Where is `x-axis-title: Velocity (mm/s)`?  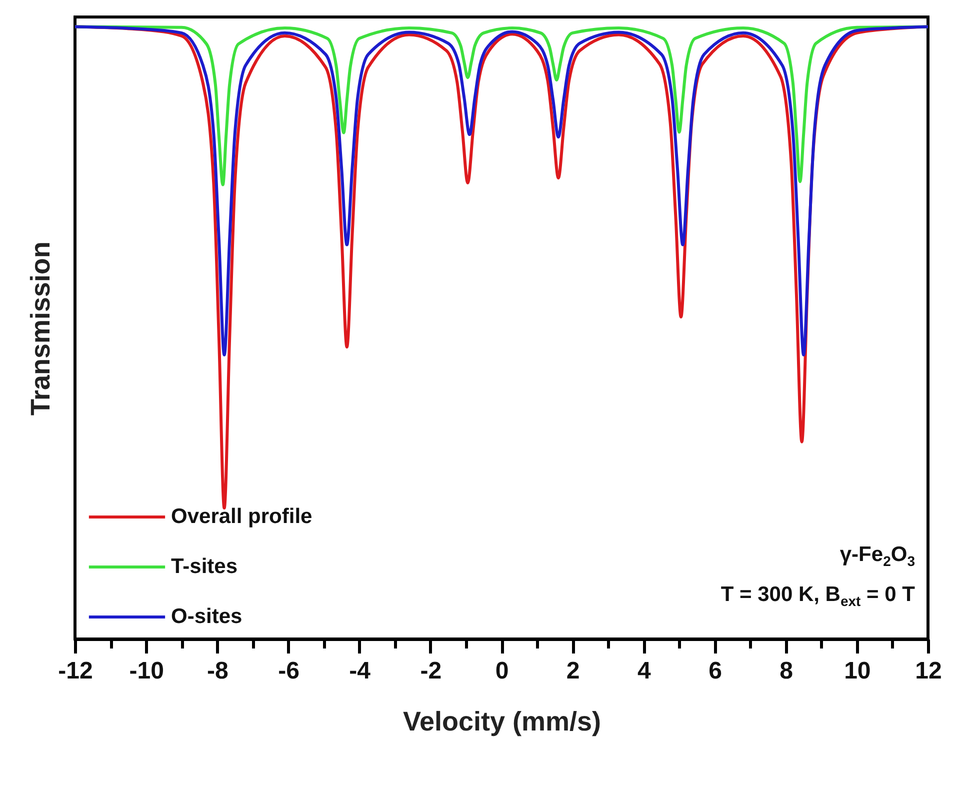 x-axis-title: Velocity (mm/s) is located at coordinates (502, 721).